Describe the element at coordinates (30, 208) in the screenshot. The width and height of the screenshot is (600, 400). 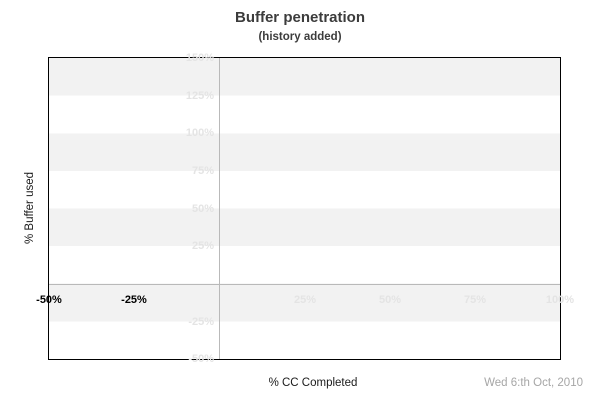
I see `y-axis-title: % Buffer used` at that location.